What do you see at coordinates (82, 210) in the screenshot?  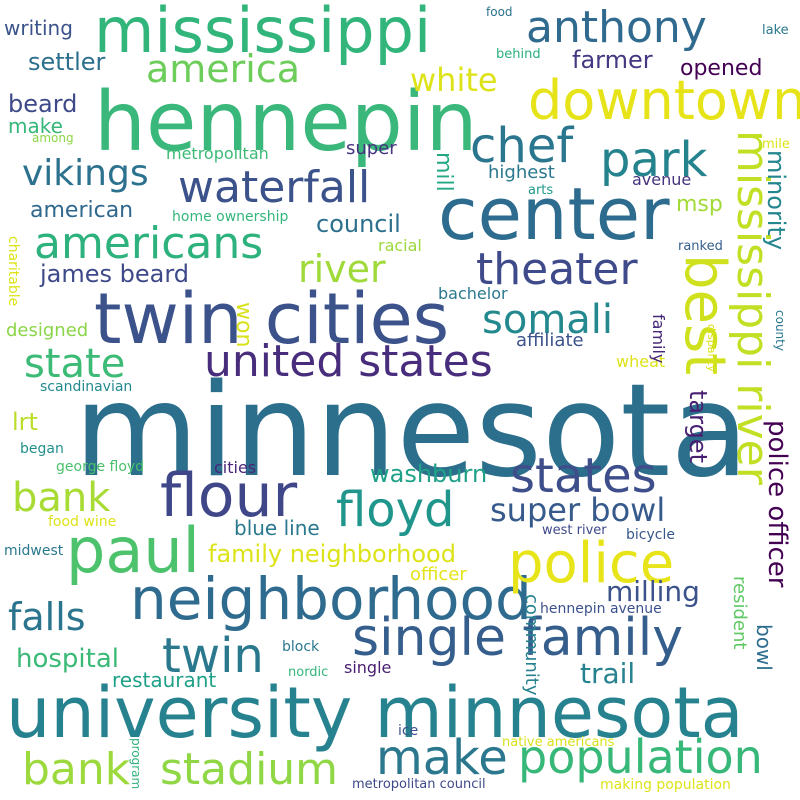 I see `word-american: american` at bounding box center [82, 210].